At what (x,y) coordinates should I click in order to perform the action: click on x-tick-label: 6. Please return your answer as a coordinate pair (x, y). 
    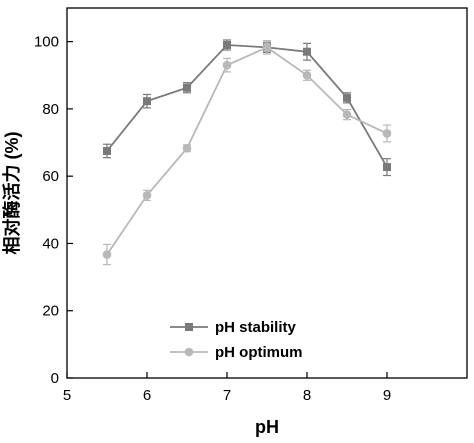
    Looking at the image, I should click on (147, 395).